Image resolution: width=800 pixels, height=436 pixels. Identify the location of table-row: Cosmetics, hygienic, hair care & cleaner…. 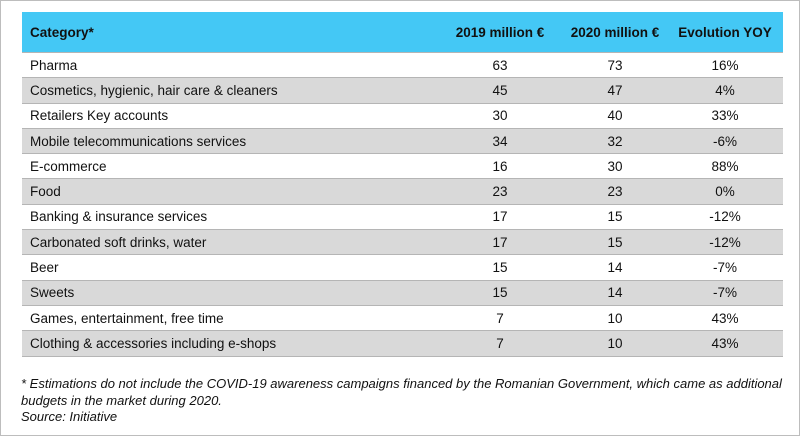
(402, 90).